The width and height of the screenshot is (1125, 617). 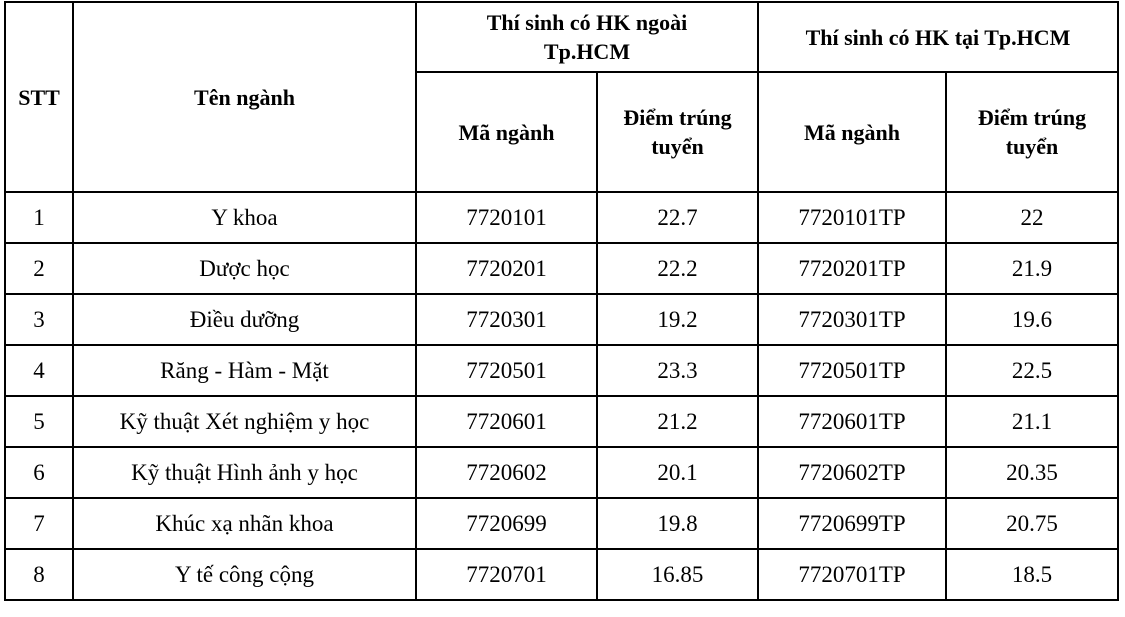 What do you see at coordinates (1032, 217) in the screenshot?
I see `score-inside-cell: 22` at bounding box center [1032, 217].